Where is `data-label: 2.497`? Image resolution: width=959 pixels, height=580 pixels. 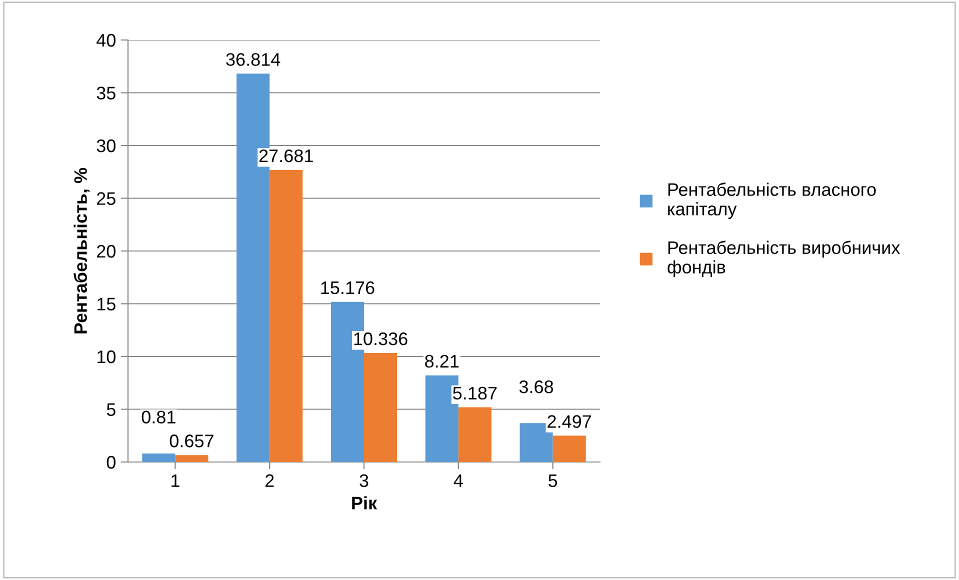 data-label: 2.497 is located at coordinates (570, 421).